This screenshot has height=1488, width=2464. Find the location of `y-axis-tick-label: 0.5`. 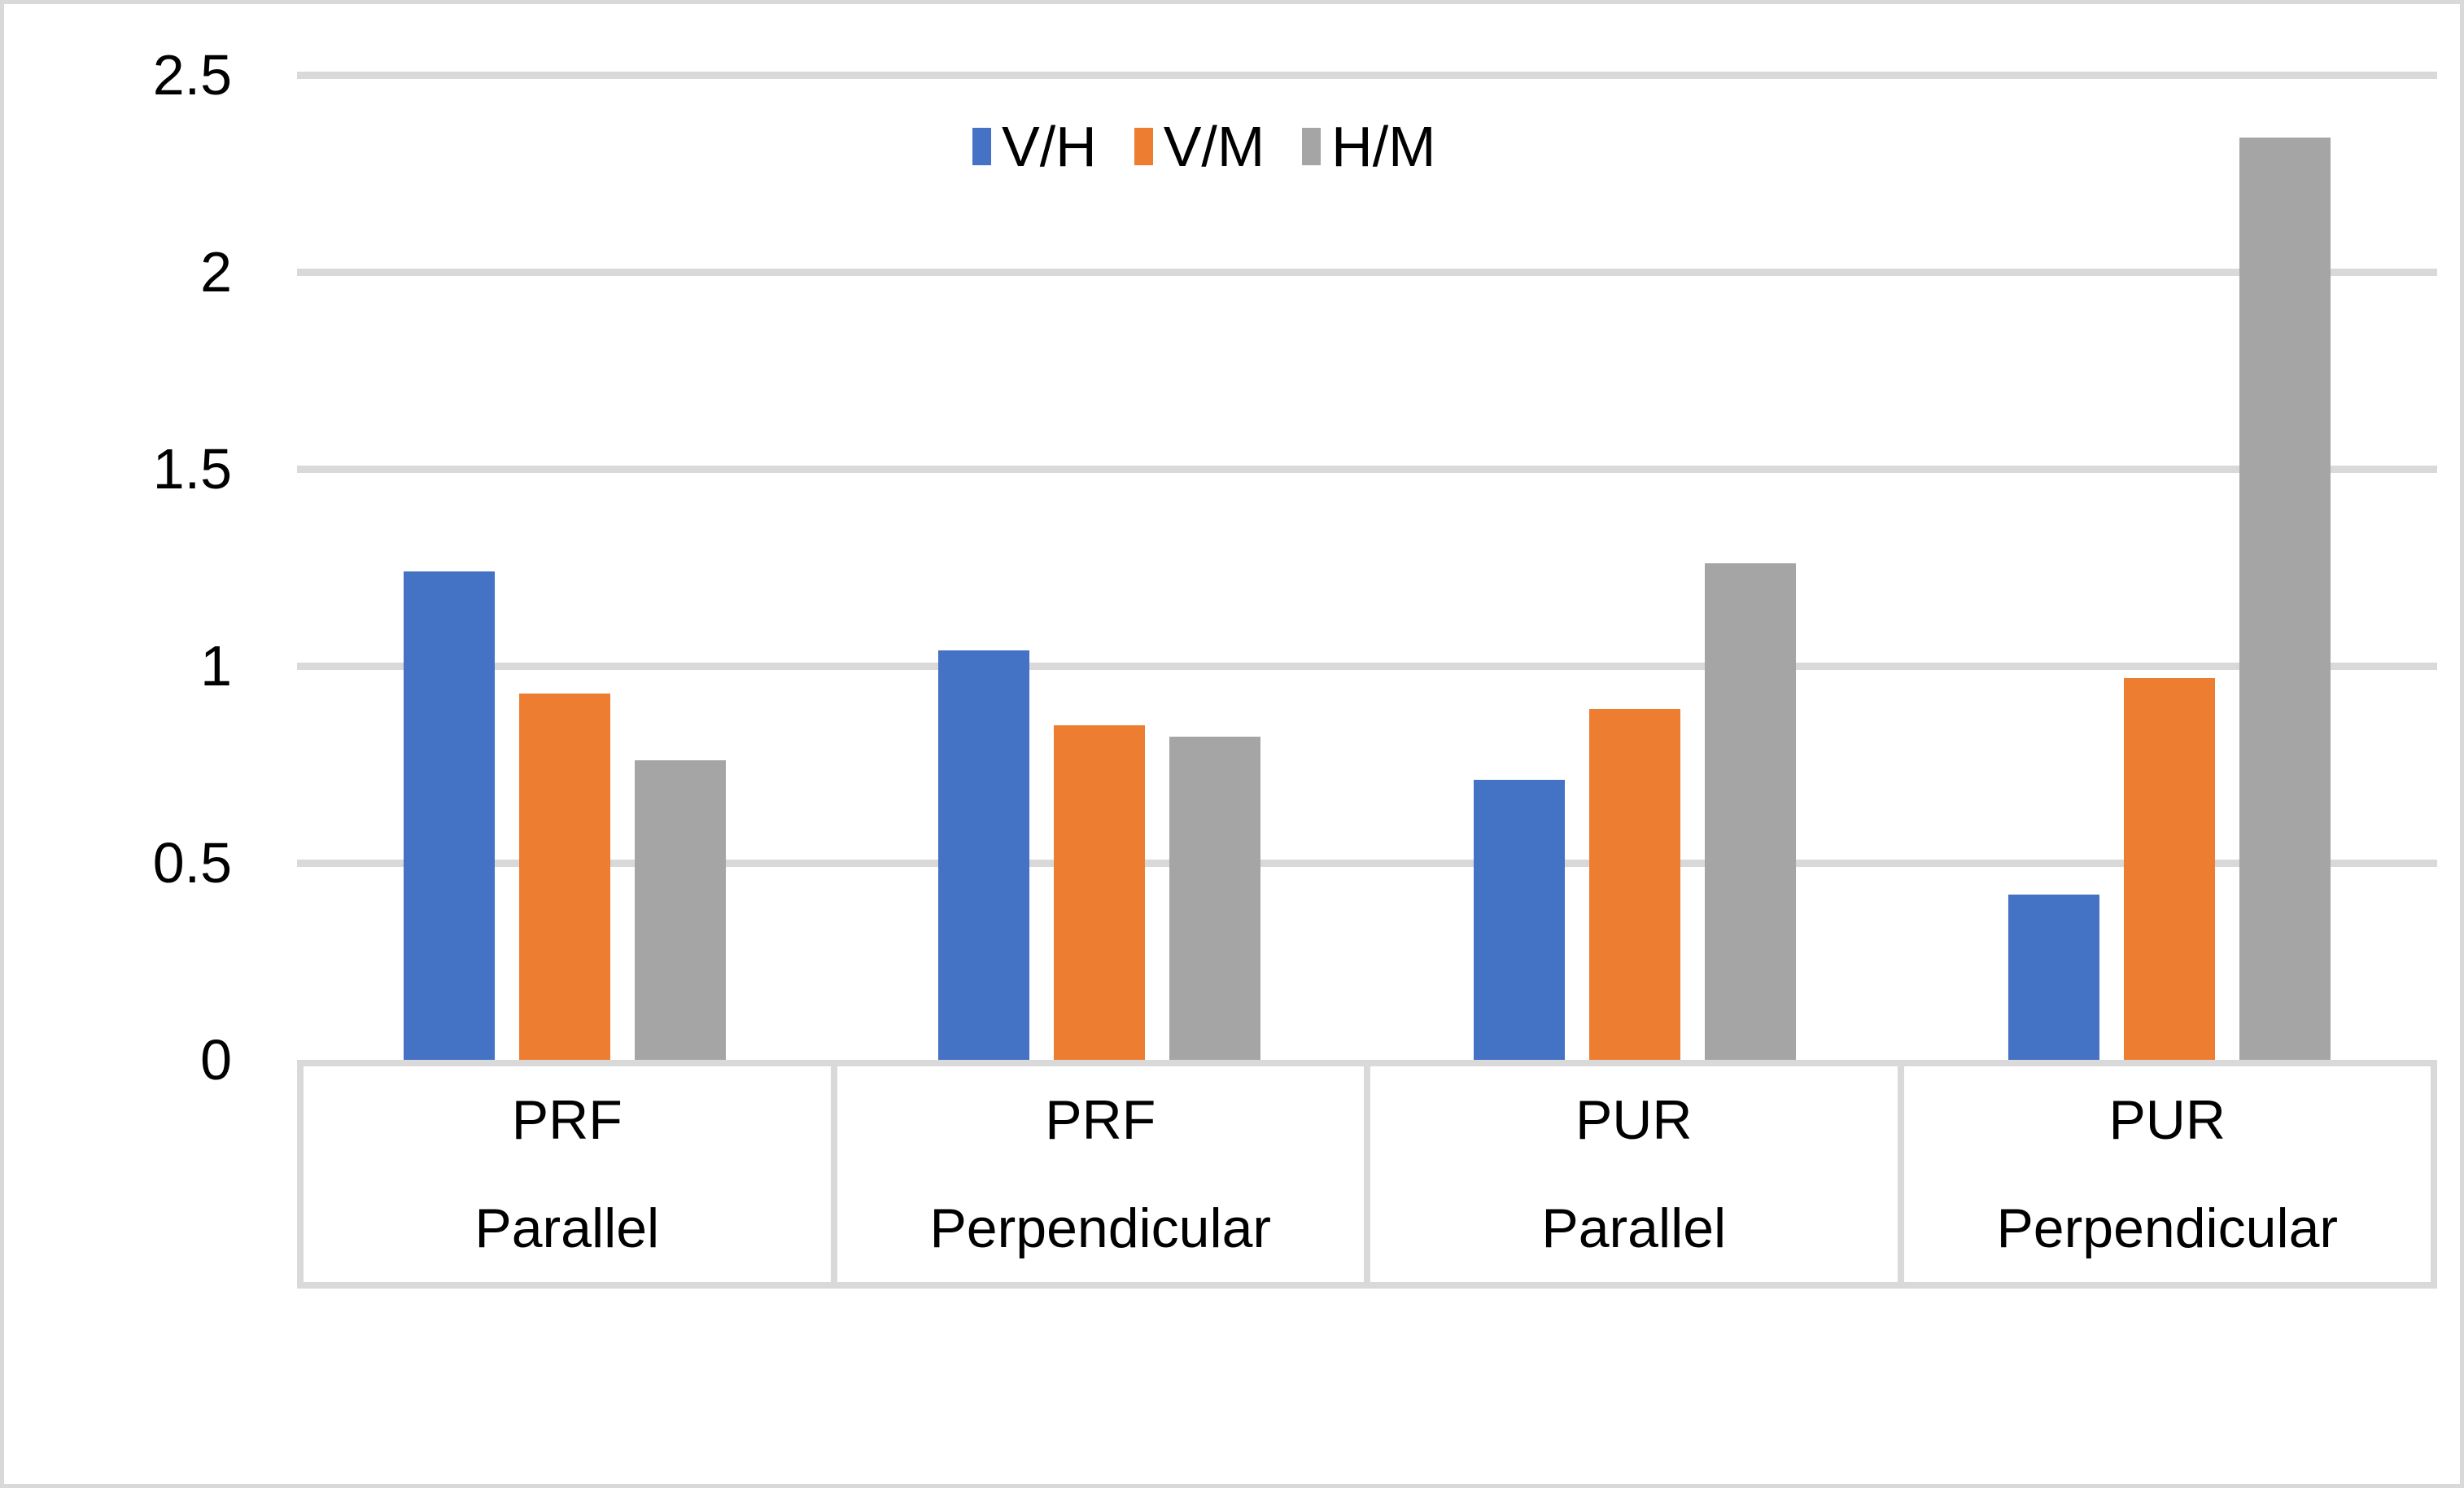

y-axis-tick-label: 0.5 is located at coordinates (192, 863).